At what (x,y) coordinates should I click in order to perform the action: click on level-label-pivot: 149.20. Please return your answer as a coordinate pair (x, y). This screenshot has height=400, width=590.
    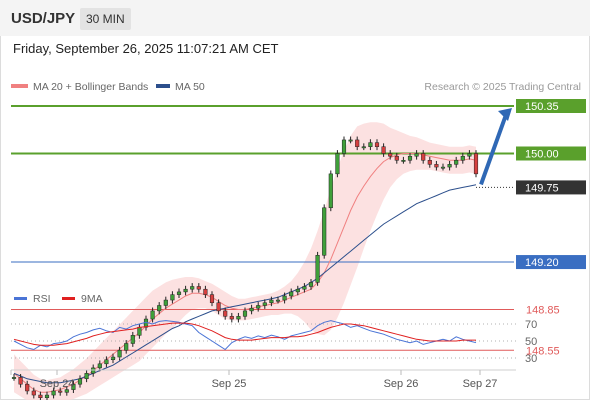
    Looking at the image, I should click on (542, 263).